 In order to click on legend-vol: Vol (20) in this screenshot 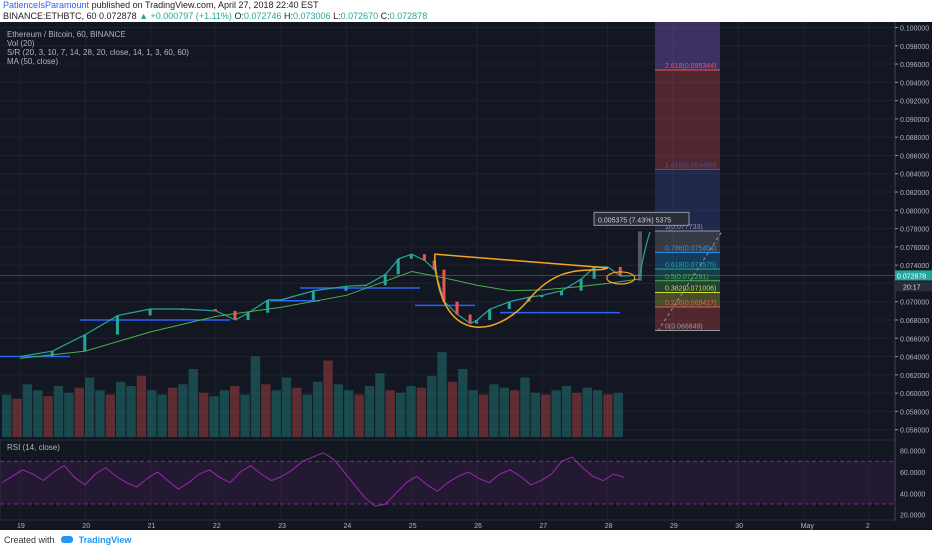, I will do `click(21, 43)`.